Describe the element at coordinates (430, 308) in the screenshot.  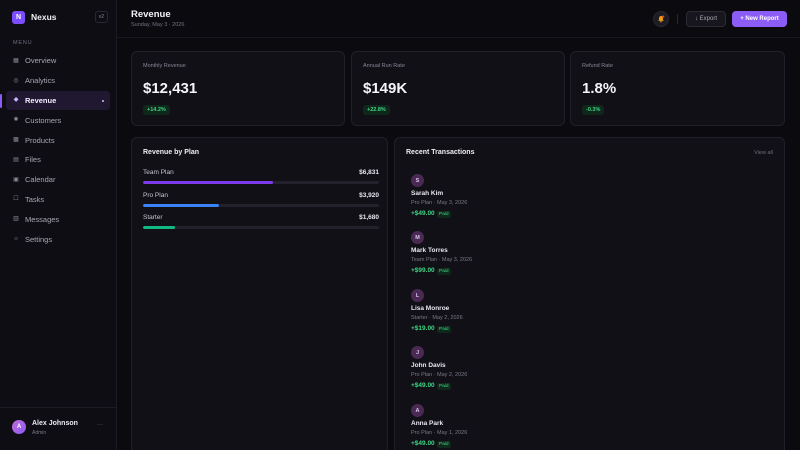
I see `transaction-name: Lisa Monroe` at that location.